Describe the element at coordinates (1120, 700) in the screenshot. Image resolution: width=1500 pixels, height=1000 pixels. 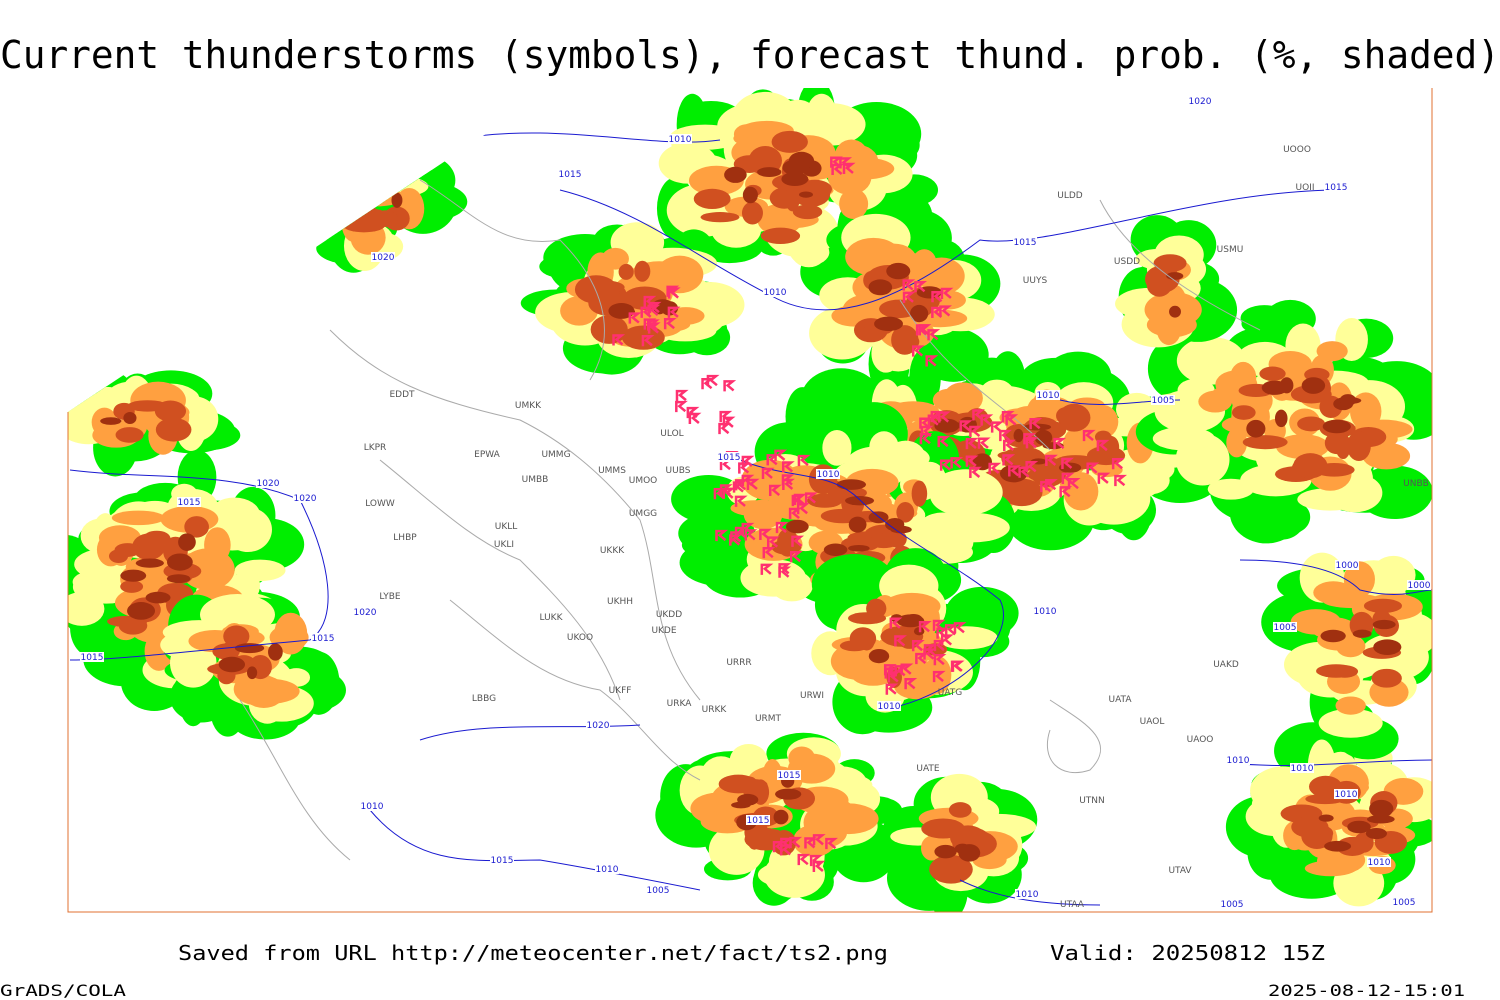
I see `station-label: UATA` at that location.